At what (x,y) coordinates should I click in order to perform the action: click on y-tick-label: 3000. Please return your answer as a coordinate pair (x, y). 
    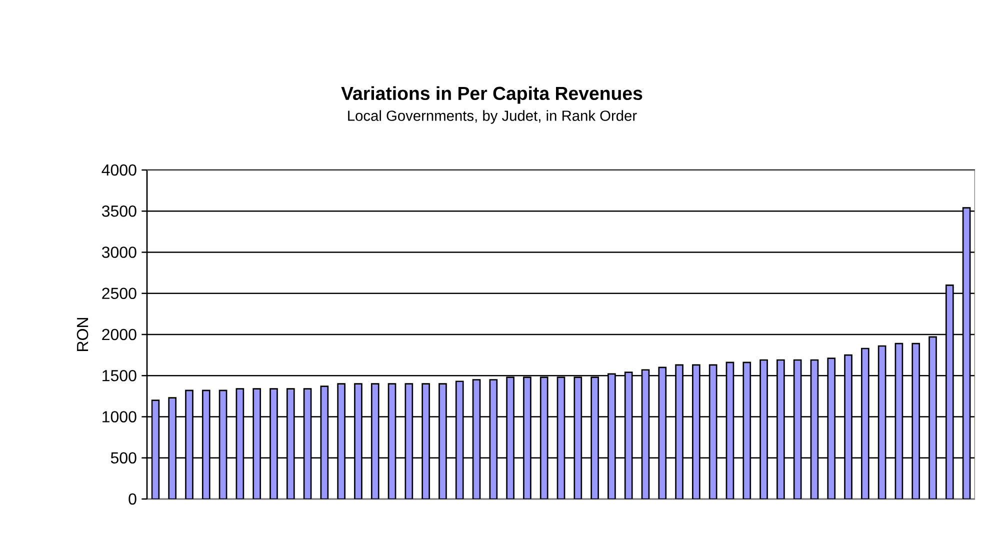
    Looking at the image, I should click on (119, 252).